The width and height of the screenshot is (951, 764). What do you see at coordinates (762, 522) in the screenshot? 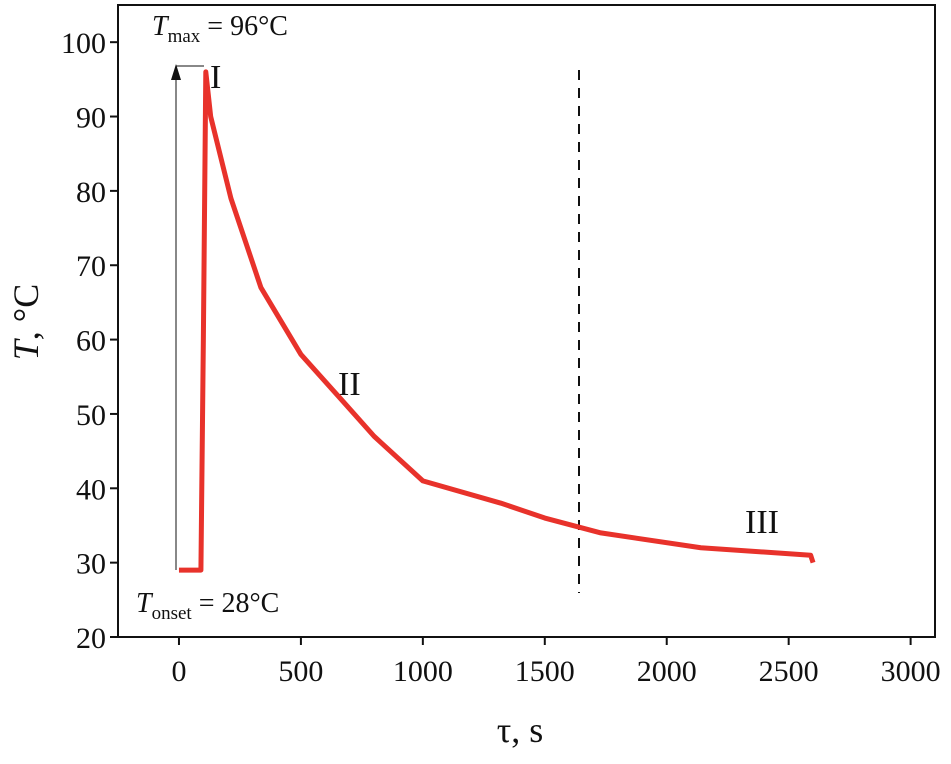
I see `stage-label: III` at bounding box center [762, 522].